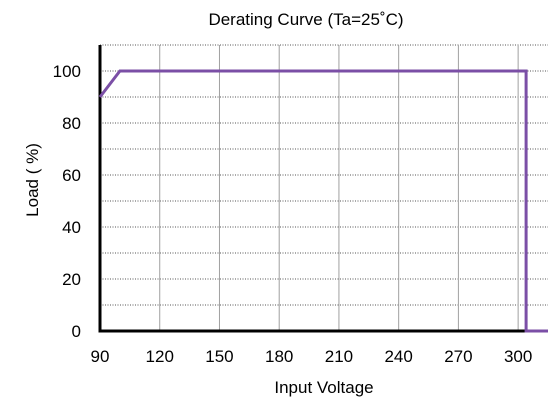 Image resolution: width=555 pixels, height=402 pixels. I want to click on x-tick-label: 90, so click(100, 356).